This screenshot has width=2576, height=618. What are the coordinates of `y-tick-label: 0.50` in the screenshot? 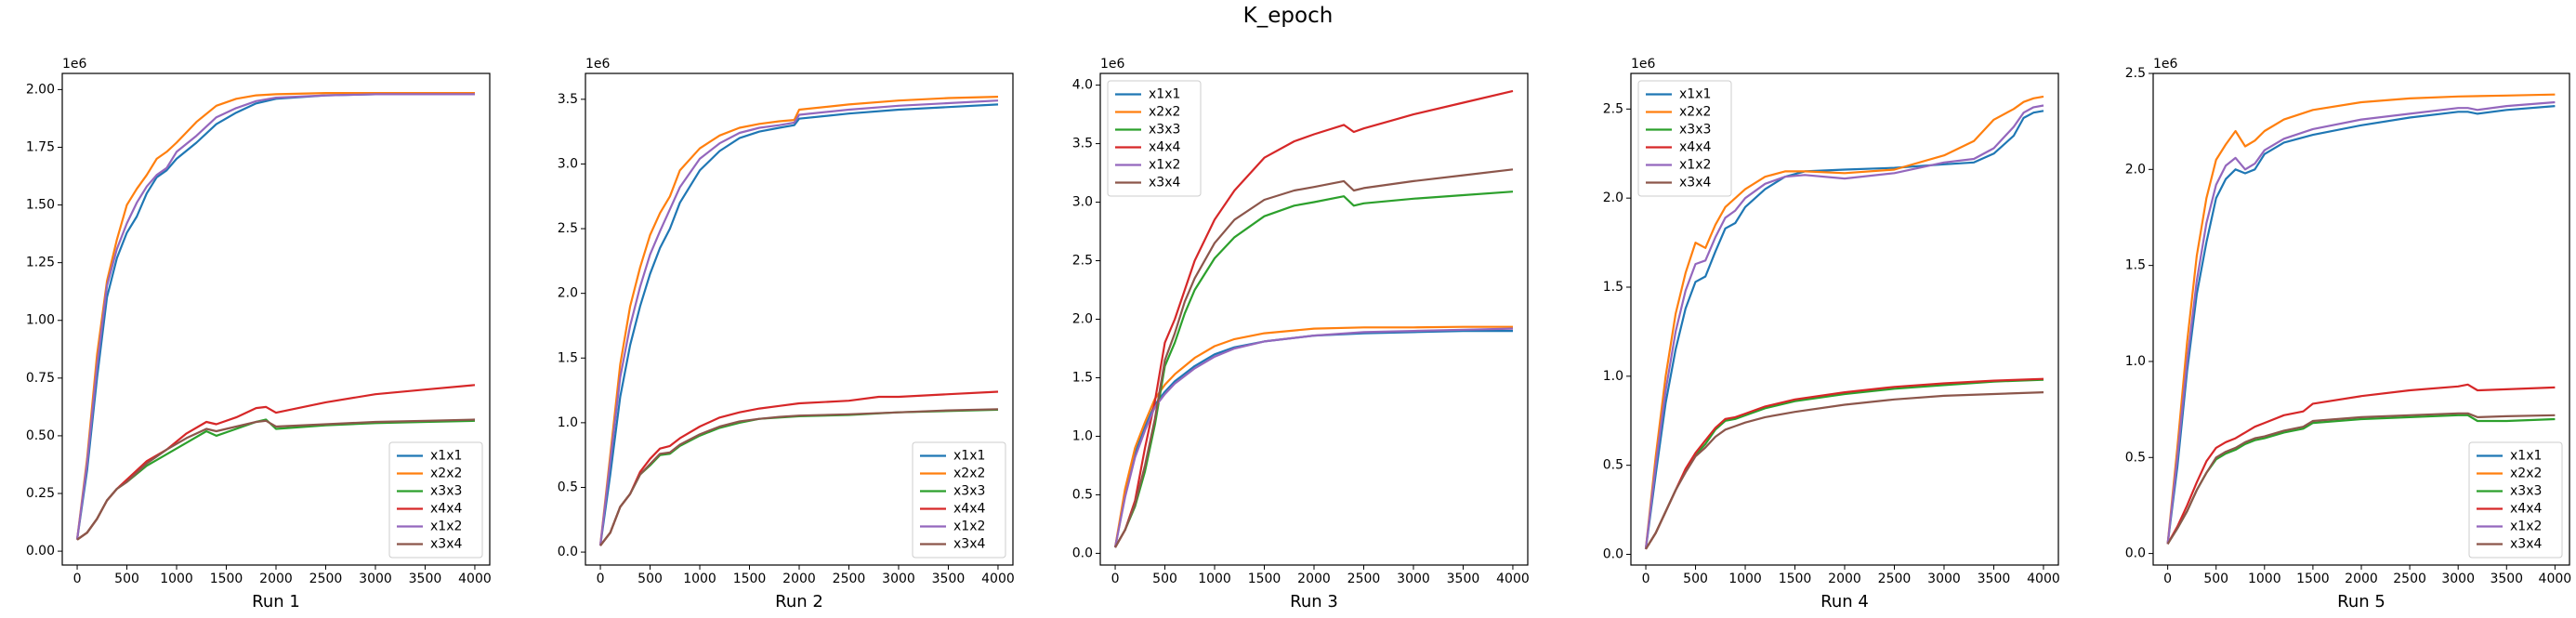 It's located at (40, 435).